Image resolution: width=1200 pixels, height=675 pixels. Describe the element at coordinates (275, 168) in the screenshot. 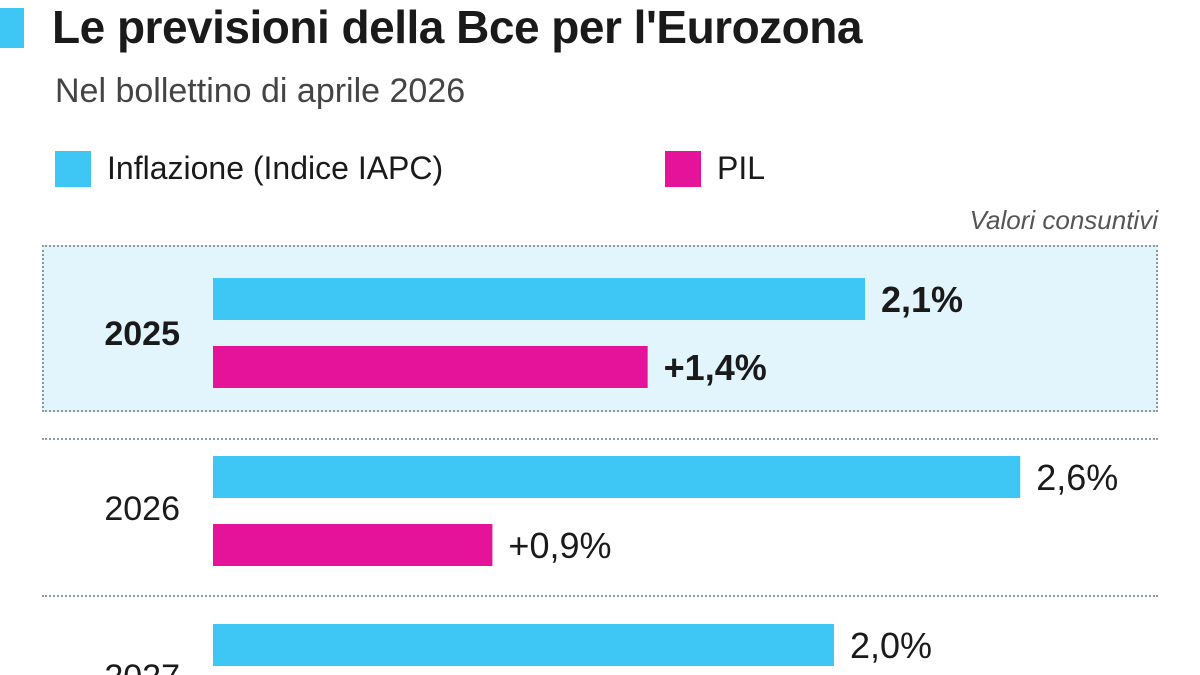

I see `legend-label-inflation: Inflazione (Indice IAPC)` at that location.